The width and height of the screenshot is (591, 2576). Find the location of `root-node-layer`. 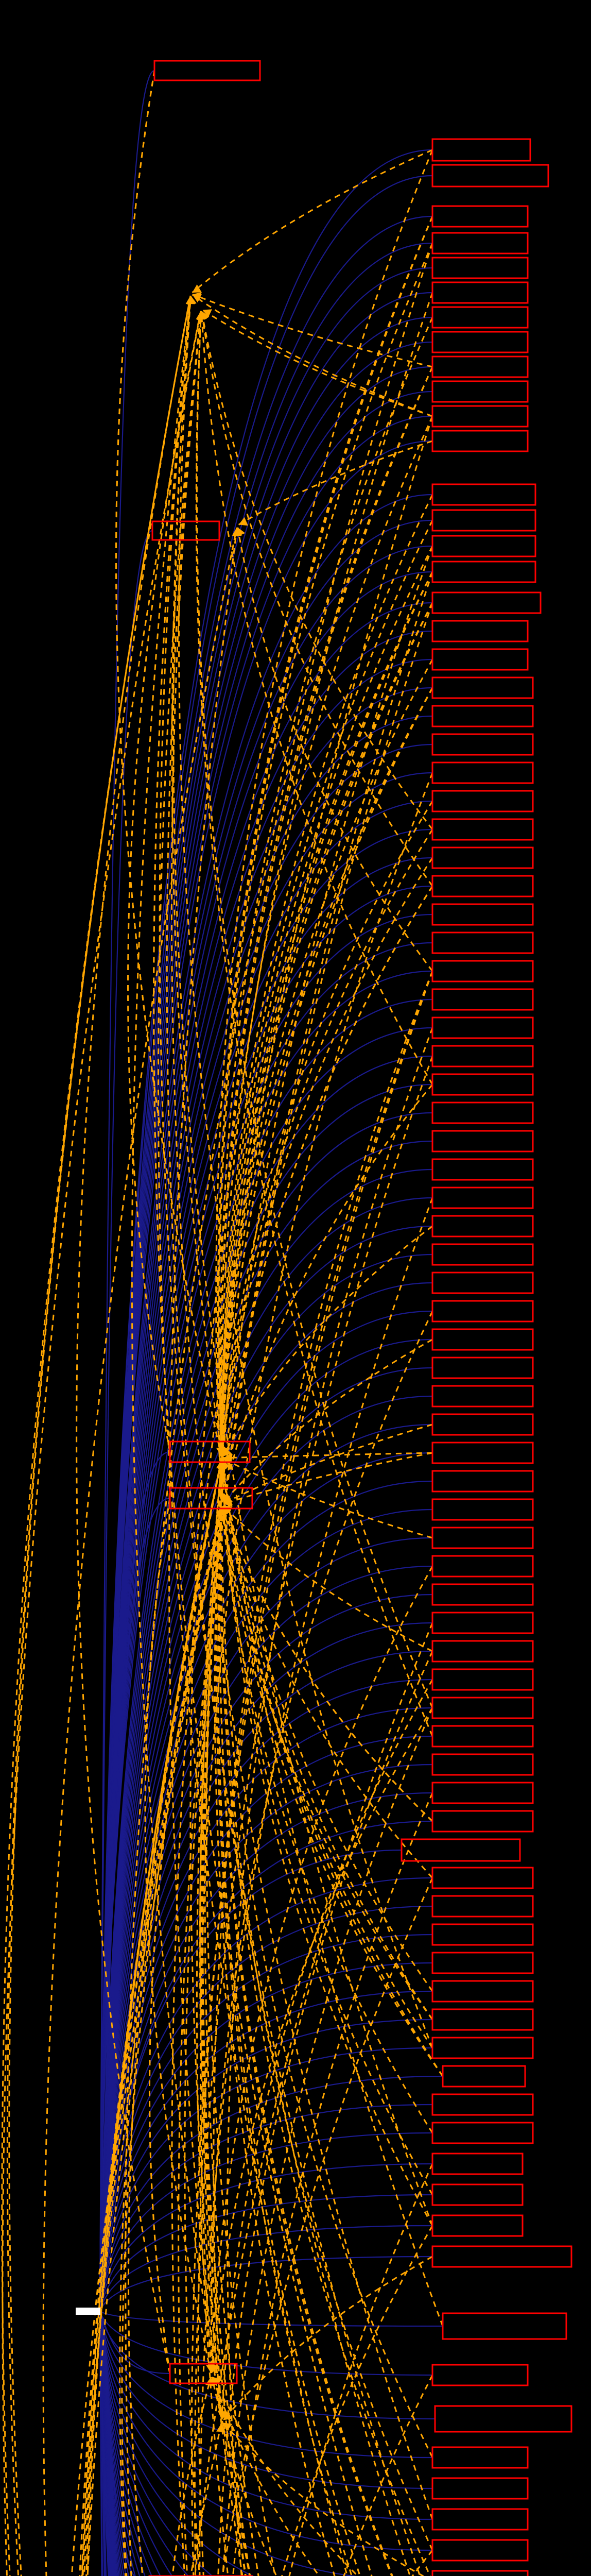

root-node-layer is located at coordinates (88, 2311).